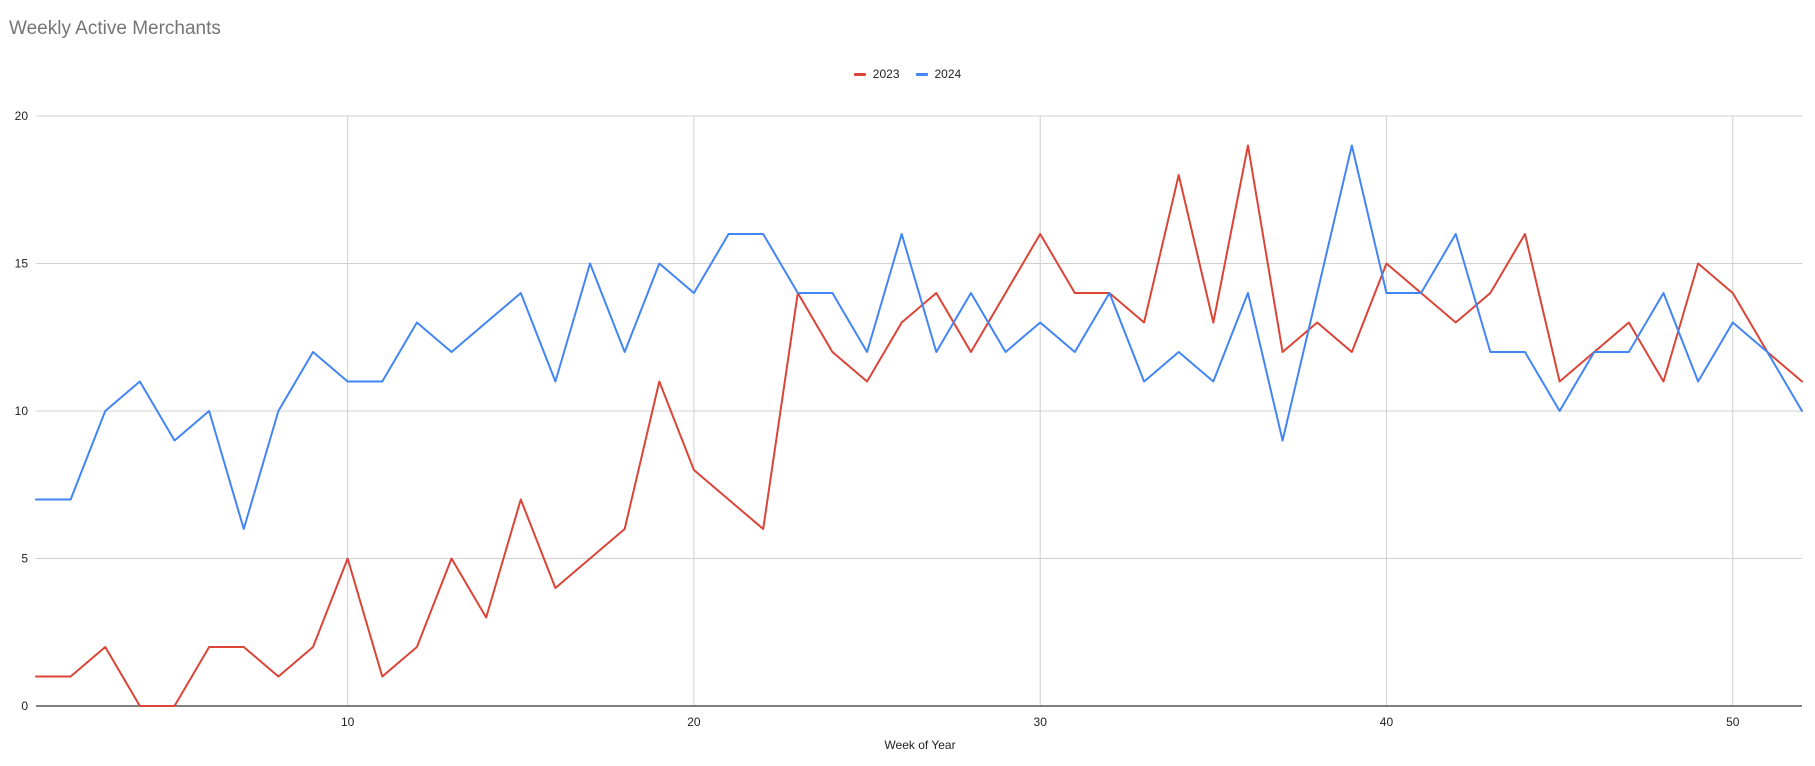 Image resolution: width=1815 pixels, height=766 pixels. What do you see at coordinates (907, 74) in the screenshot?
I see `legend: 2023 2024` at bounding box center [907, 74].